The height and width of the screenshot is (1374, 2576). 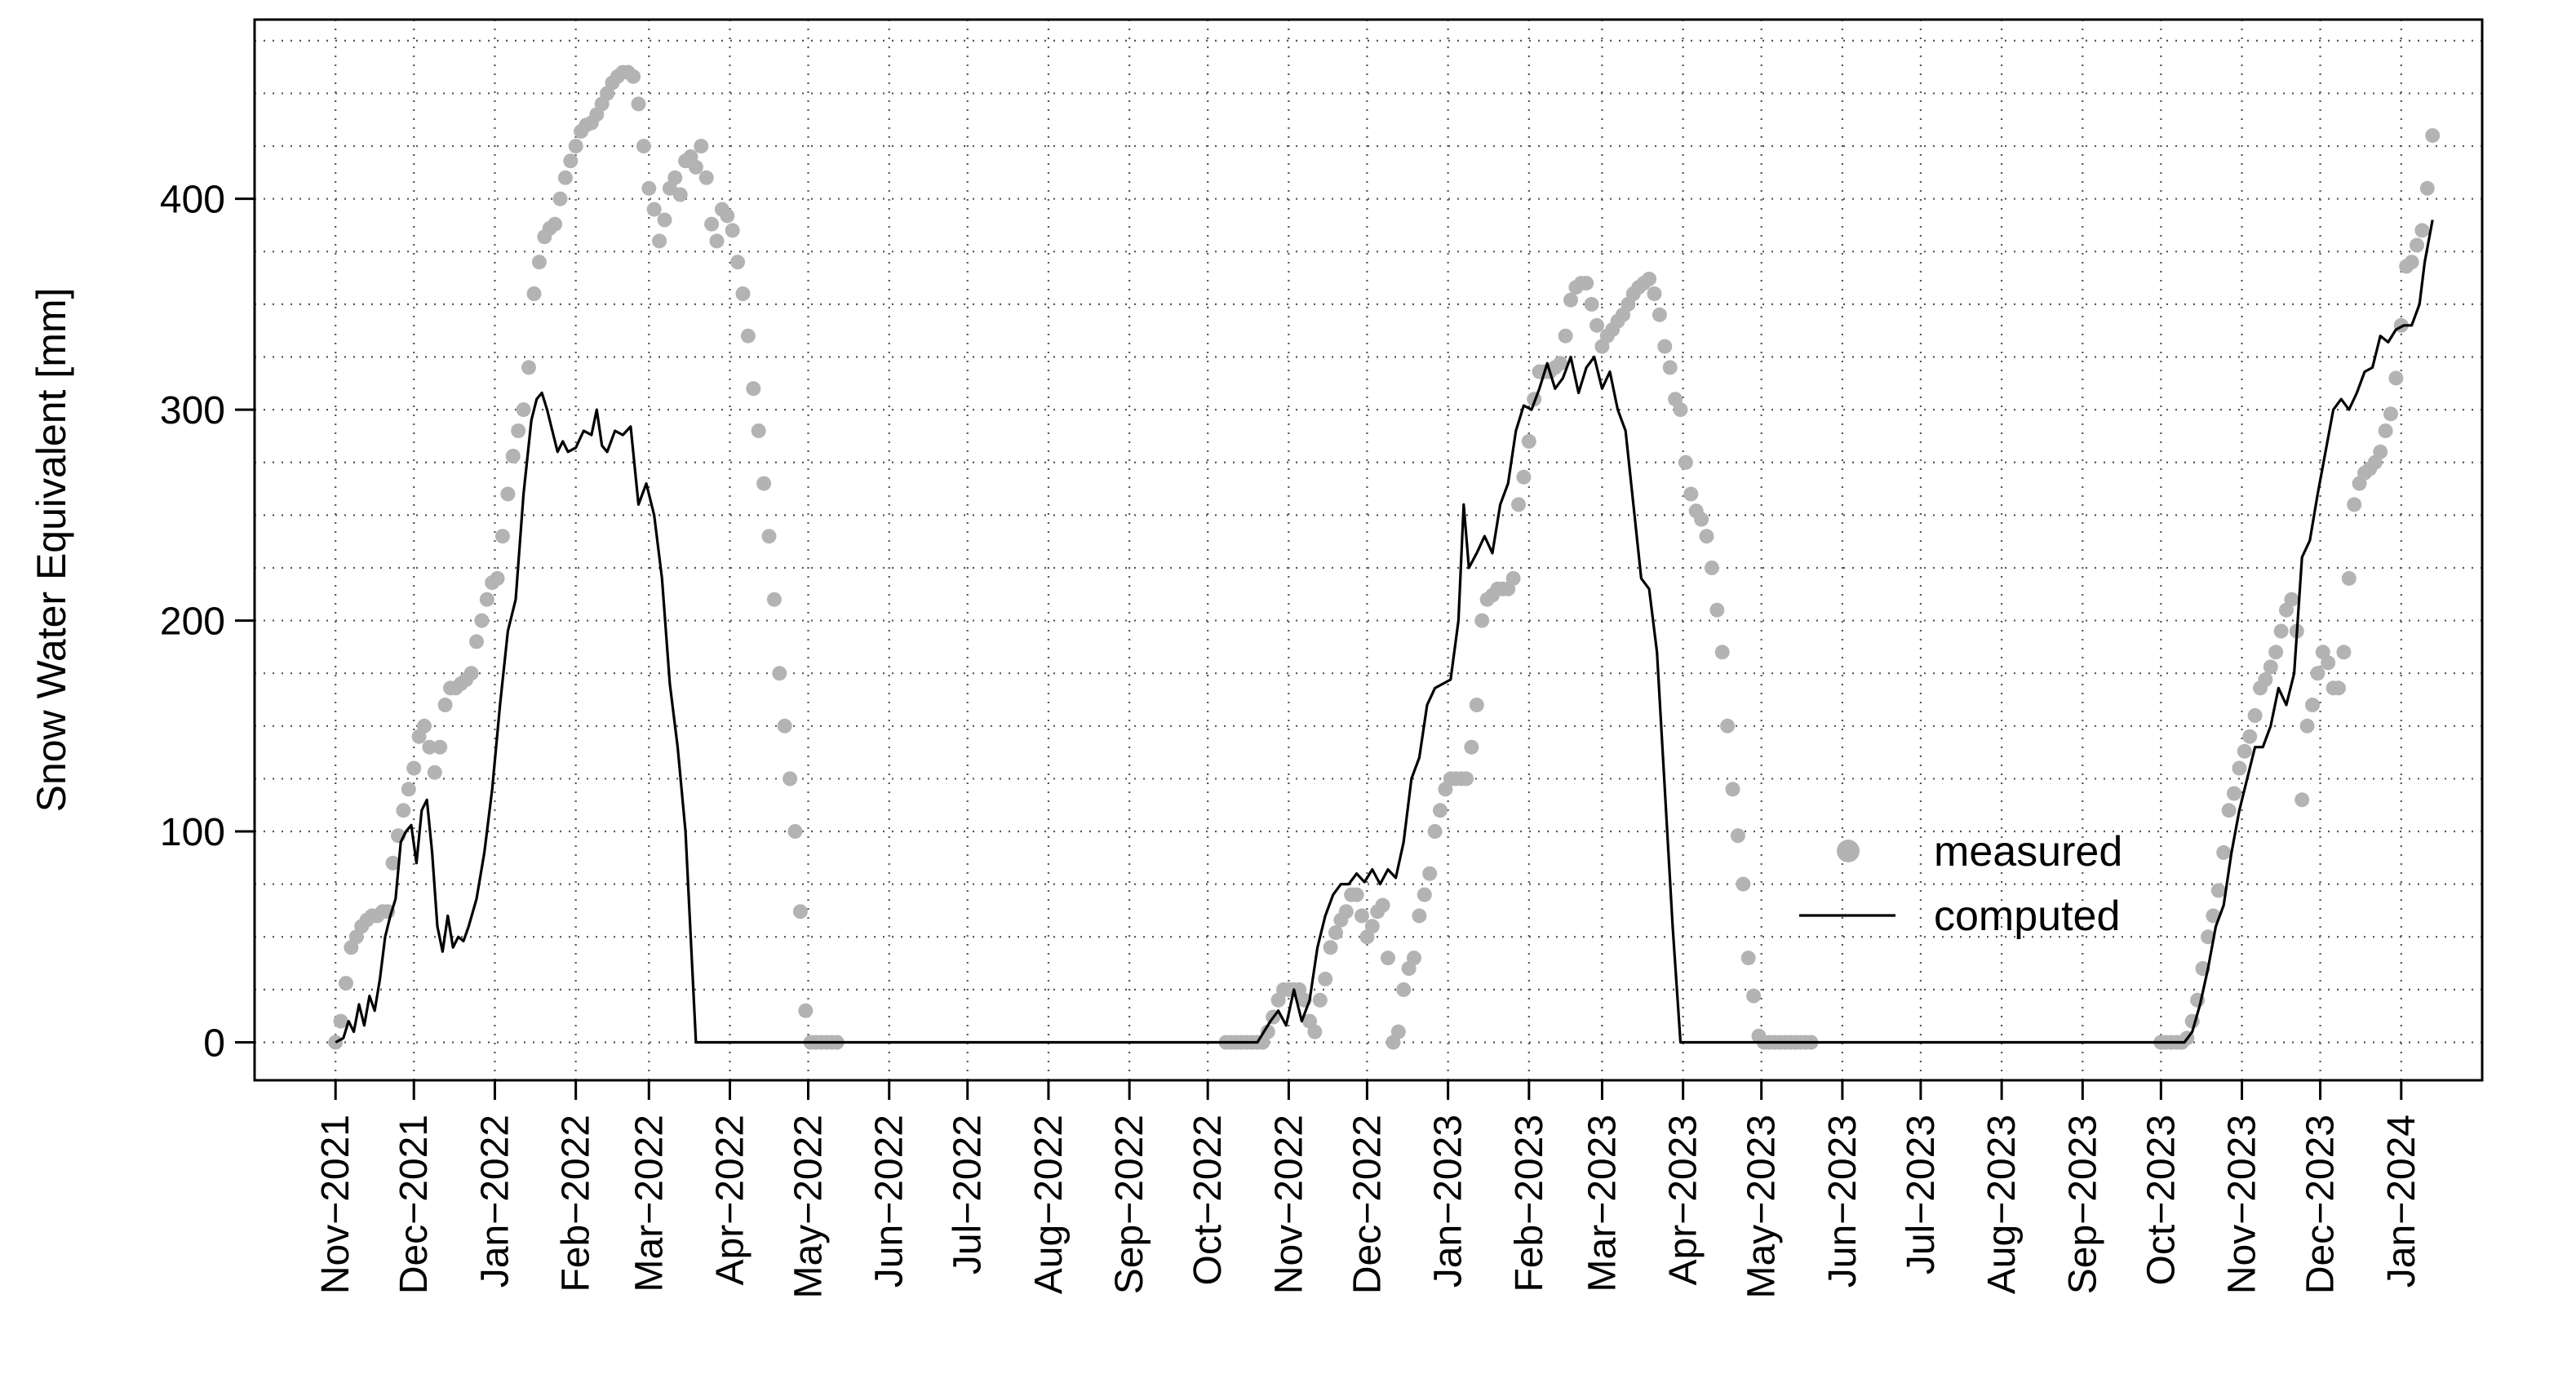 What do you see at coordinates (576, 1203) in the screenshot?
I see `x-tick-label: Feb−2022` at bounding box center [576, 1203].